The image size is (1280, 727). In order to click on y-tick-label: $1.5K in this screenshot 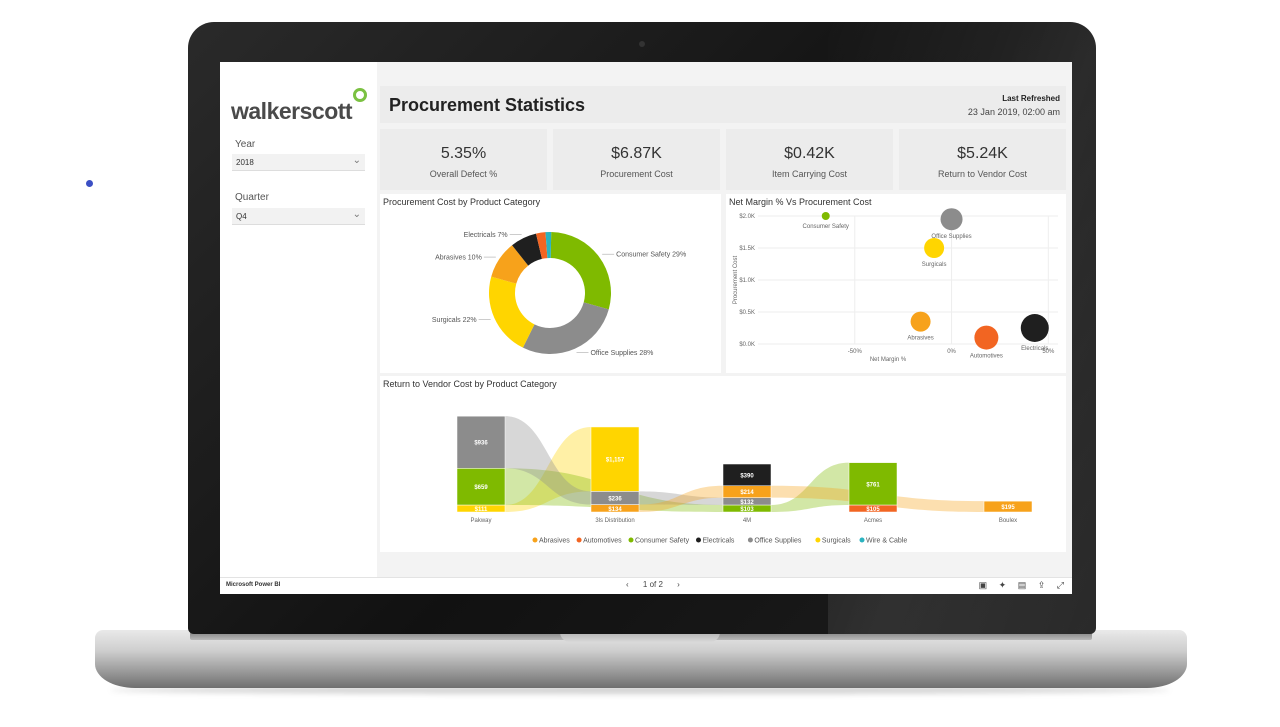, I will do `click(747, 249)`.